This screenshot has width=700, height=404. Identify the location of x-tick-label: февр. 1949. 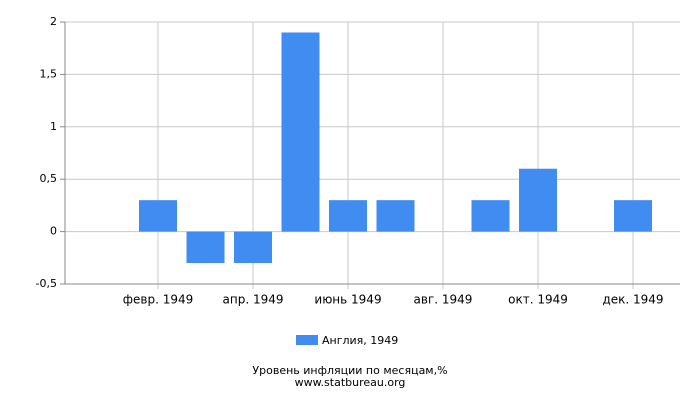
(158, 300).